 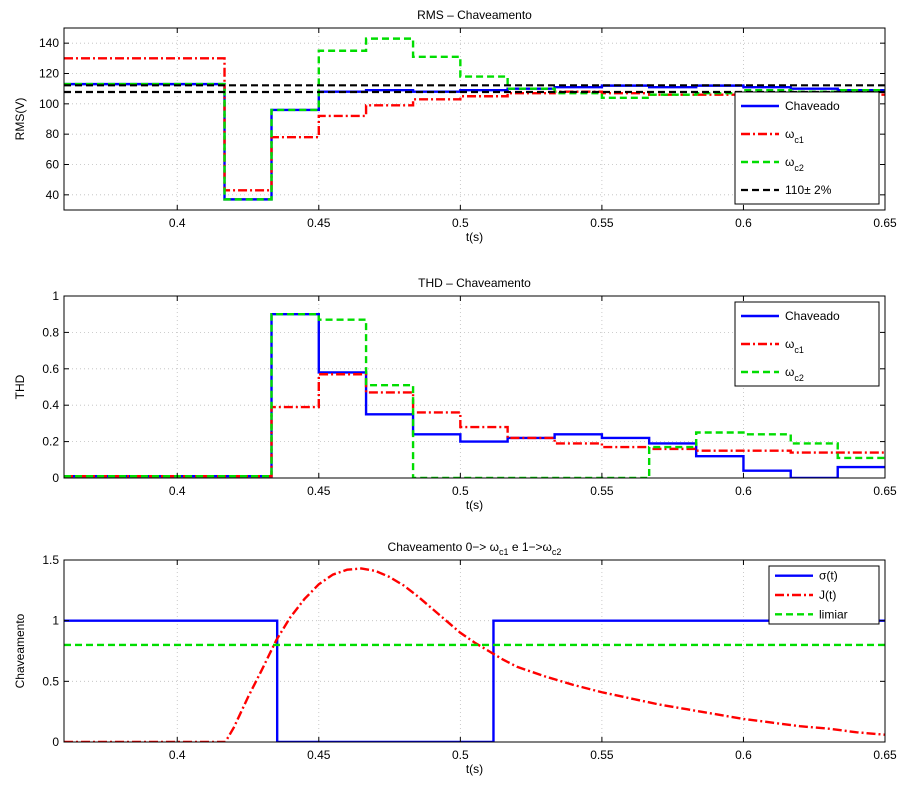 I want to click on y-axis-label: THD, so click(x=20, y=386).